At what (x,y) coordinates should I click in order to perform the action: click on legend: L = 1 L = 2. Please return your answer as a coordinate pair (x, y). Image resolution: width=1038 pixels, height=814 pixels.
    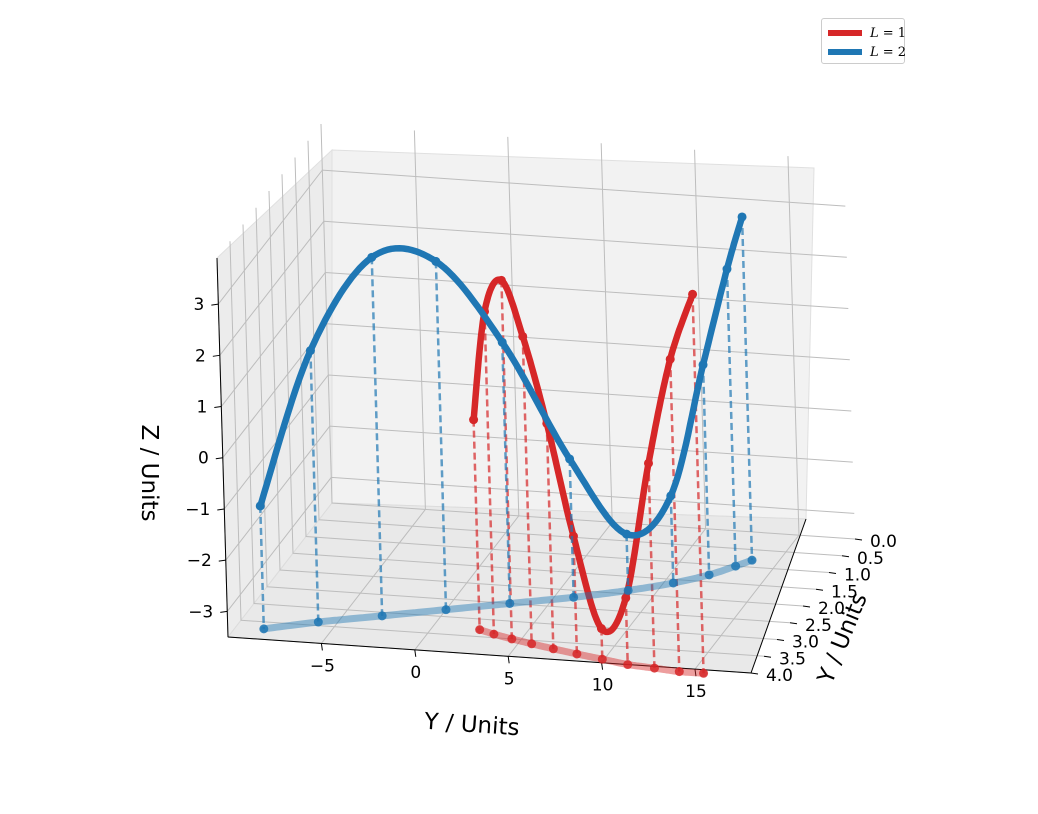
    Looking at the image, I should click on (863, 41).